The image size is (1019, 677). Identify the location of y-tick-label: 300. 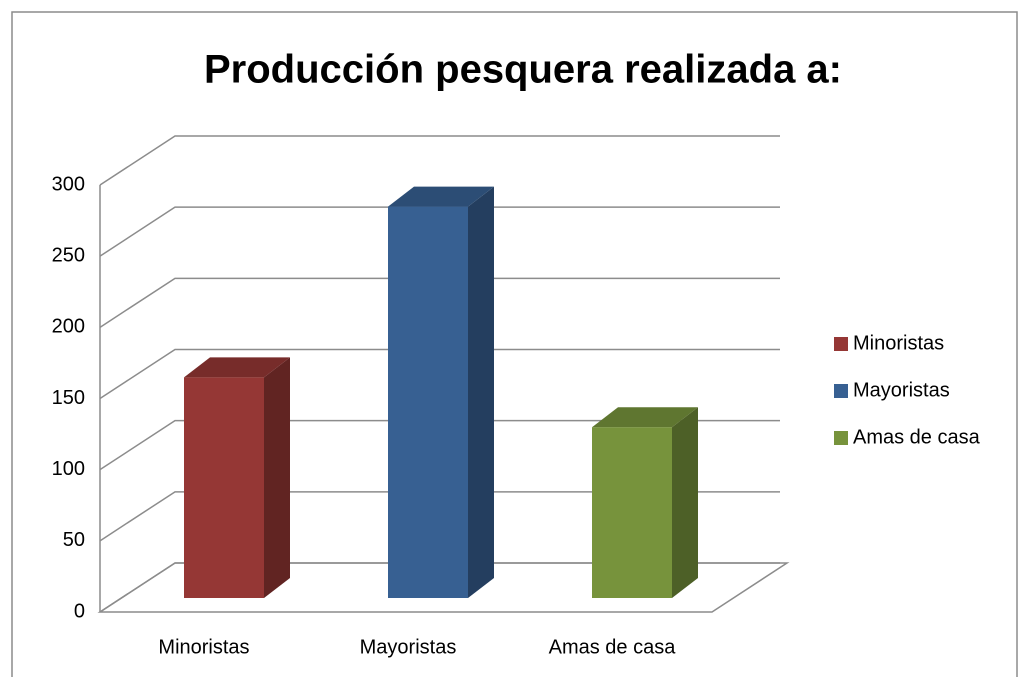
(68, 184).